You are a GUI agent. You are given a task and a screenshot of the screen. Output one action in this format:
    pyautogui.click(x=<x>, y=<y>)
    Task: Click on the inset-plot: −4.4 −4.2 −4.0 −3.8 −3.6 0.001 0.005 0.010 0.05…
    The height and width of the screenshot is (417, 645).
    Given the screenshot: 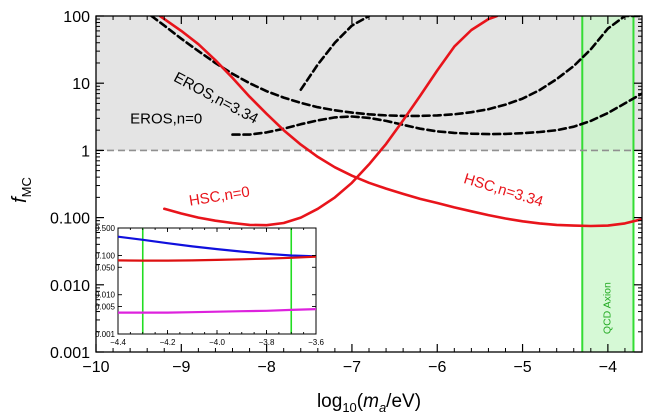 What is the action you would take?
    pyautogui.click(x=209, y=285)
    